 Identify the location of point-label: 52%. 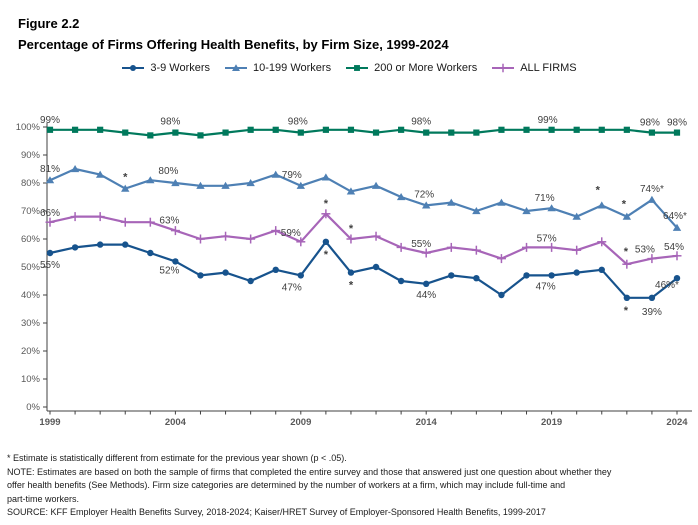
(169, 270).